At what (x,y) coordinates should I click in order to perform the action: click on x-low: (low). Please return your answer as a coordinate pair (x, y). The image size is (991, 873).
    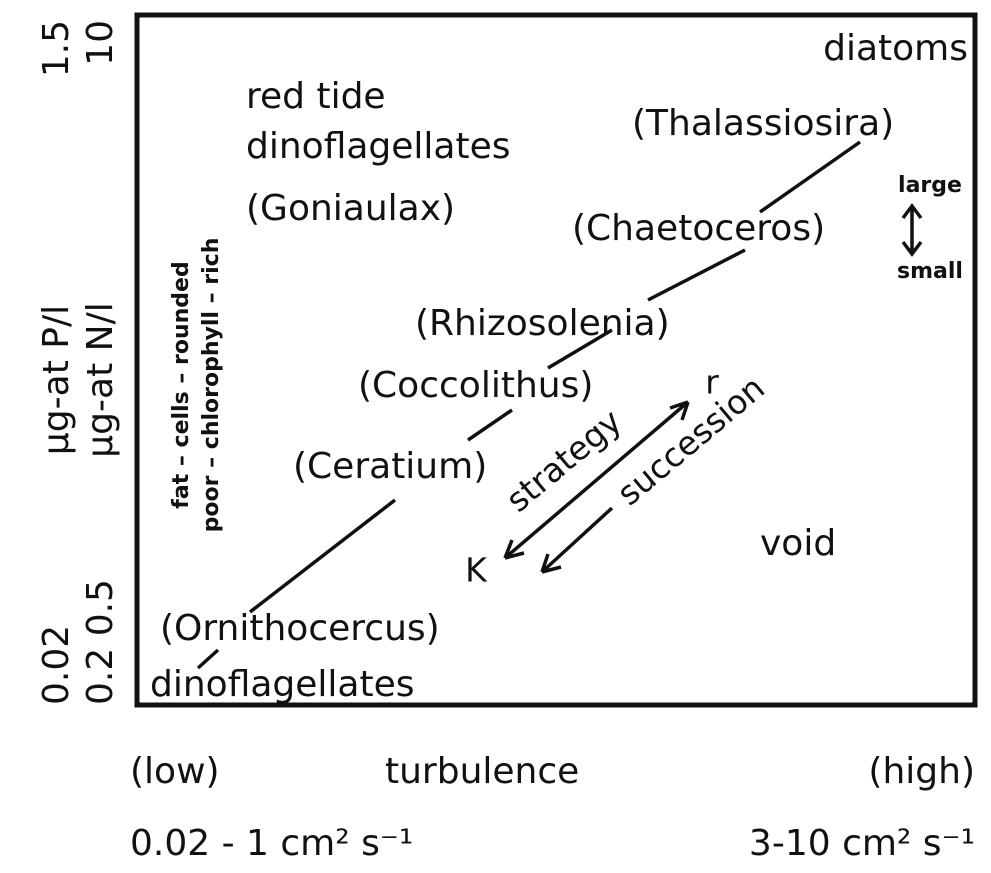
    Looking at the image, I should click on (175, 771).